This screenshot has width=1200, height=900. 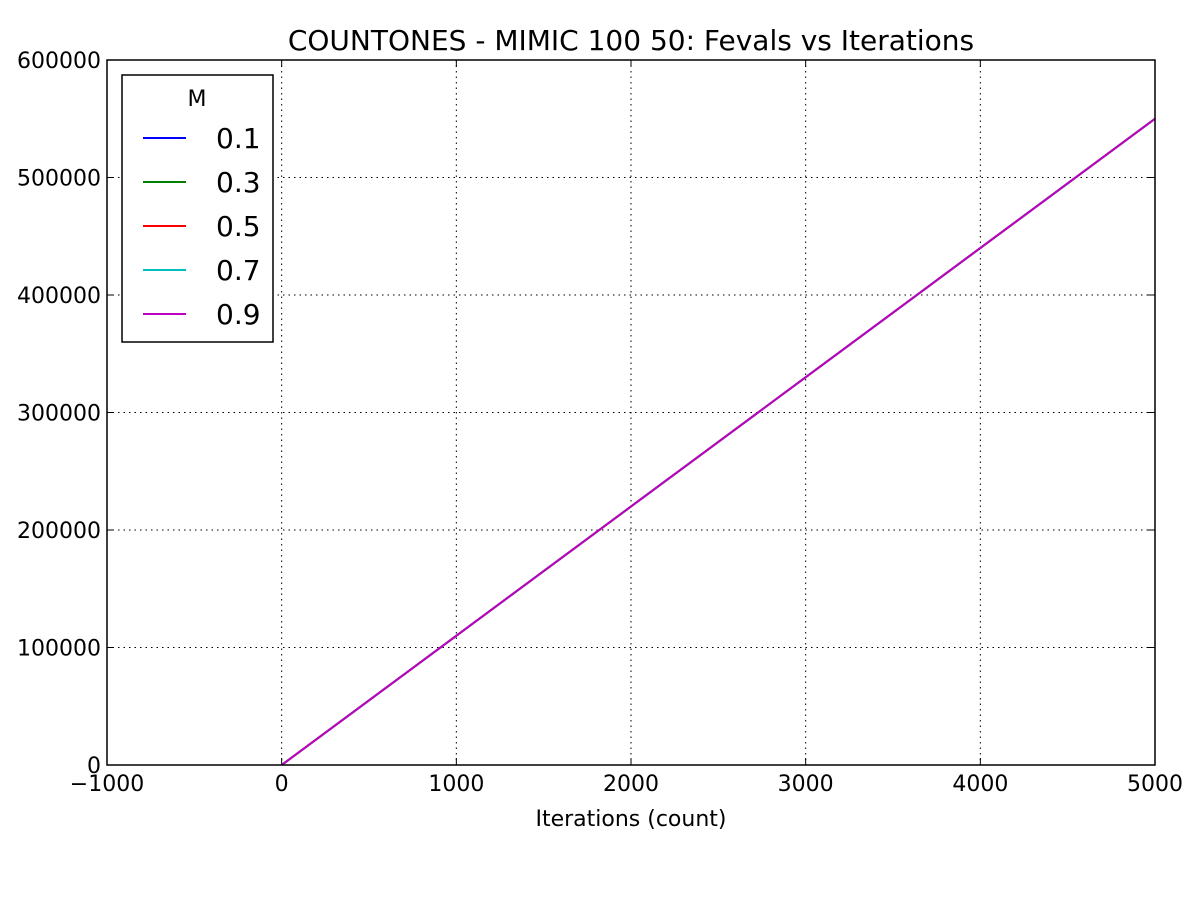 I want to click on legend-label: 0.3, so click(x=238, y=182).